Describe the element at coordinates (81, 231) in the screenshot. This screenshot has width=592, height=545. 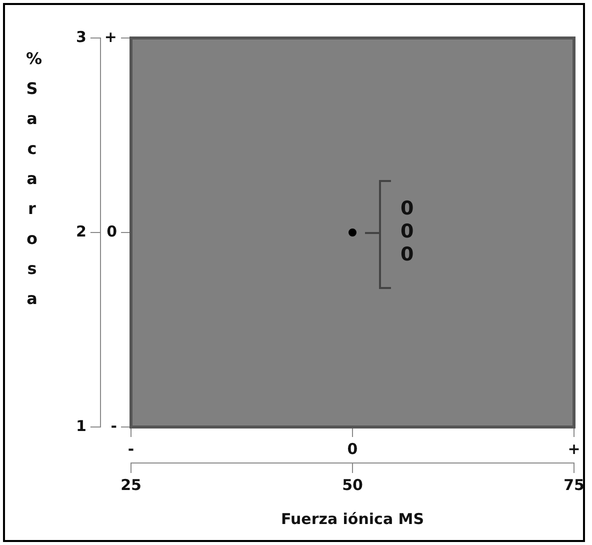
I see `y-tick-label: 2` at that location.